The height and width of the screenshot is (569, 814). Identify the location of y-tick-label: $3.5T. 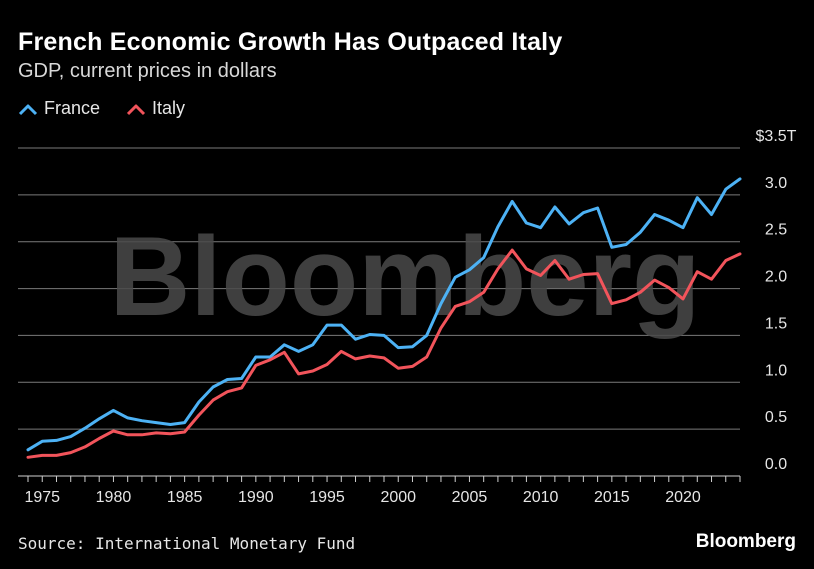
(776, 136).